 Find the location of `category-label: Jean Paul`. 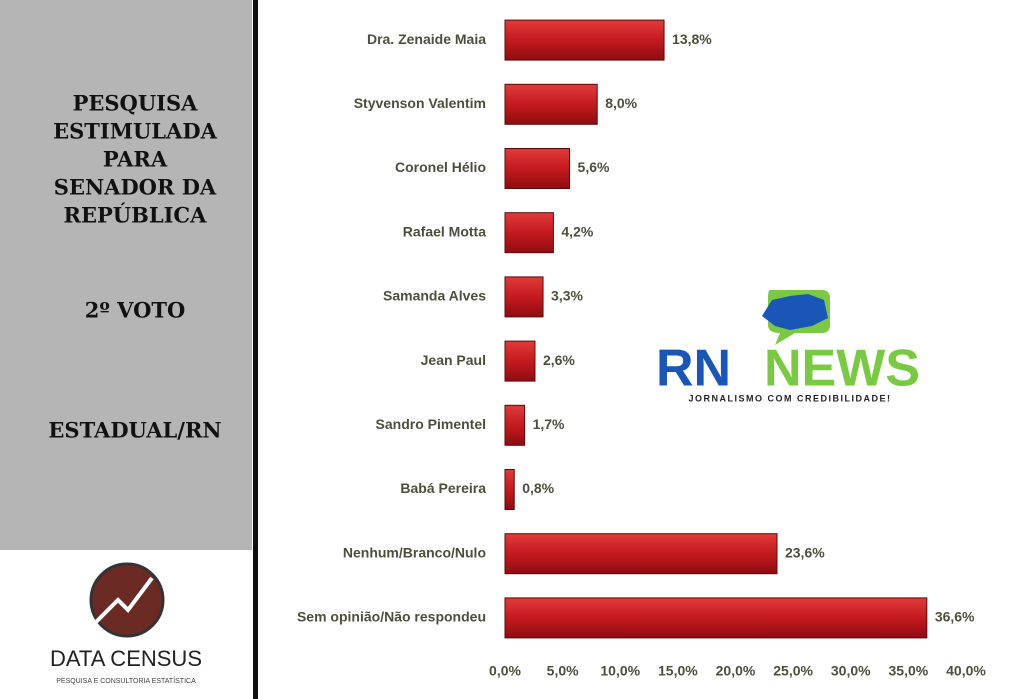

category-label: Jean Paul is located at coordinates (453, 360).